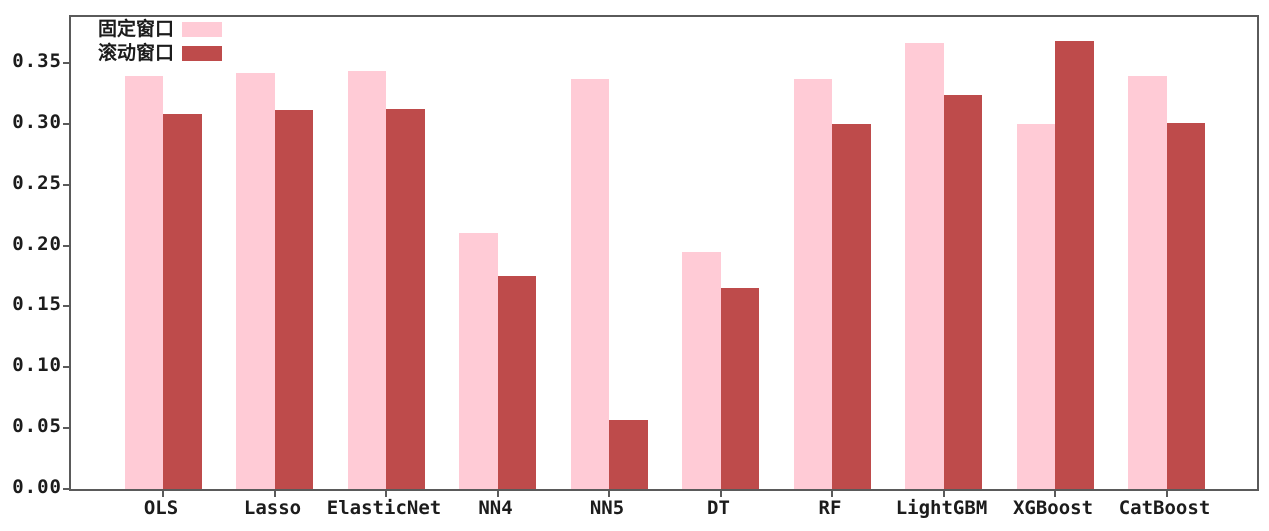  Describe the element at coordinates (1147, 282) in the screenshot. I see `bar-fixed-window-CatBoost` at that location.